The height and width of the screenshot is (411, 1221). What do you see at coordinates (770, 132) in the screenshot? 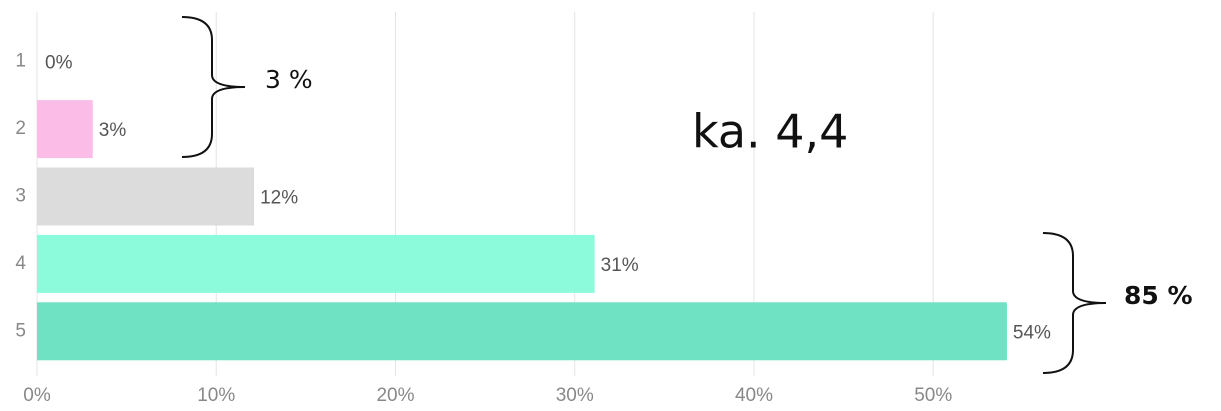
I see `annotation: ka. 4,4` at bounding box center [770, 132].